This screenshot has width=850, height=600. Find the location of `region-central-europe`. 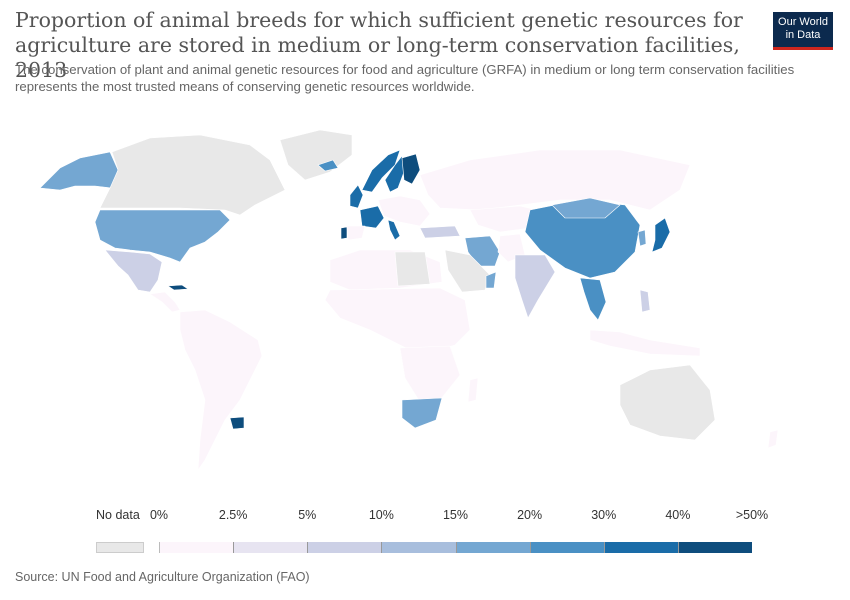

region-central-europe is located at coordinates (404, 211).